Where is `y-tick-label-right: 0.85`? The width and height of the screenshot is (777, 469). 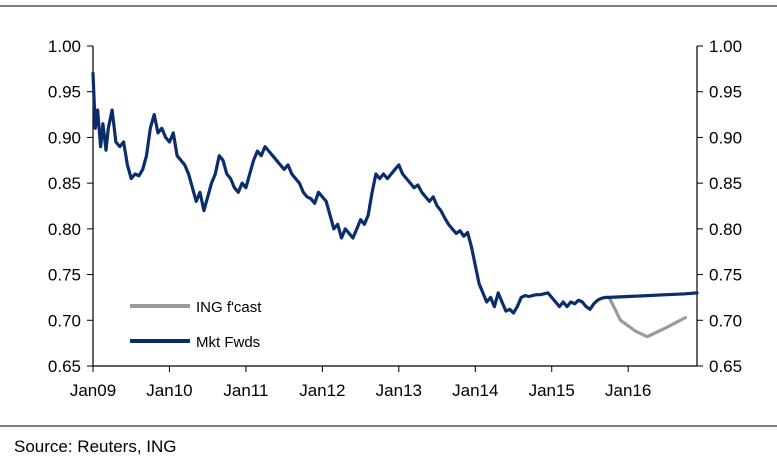 y-tick-label-right: 0.85 is located at coordinates (725, 183).